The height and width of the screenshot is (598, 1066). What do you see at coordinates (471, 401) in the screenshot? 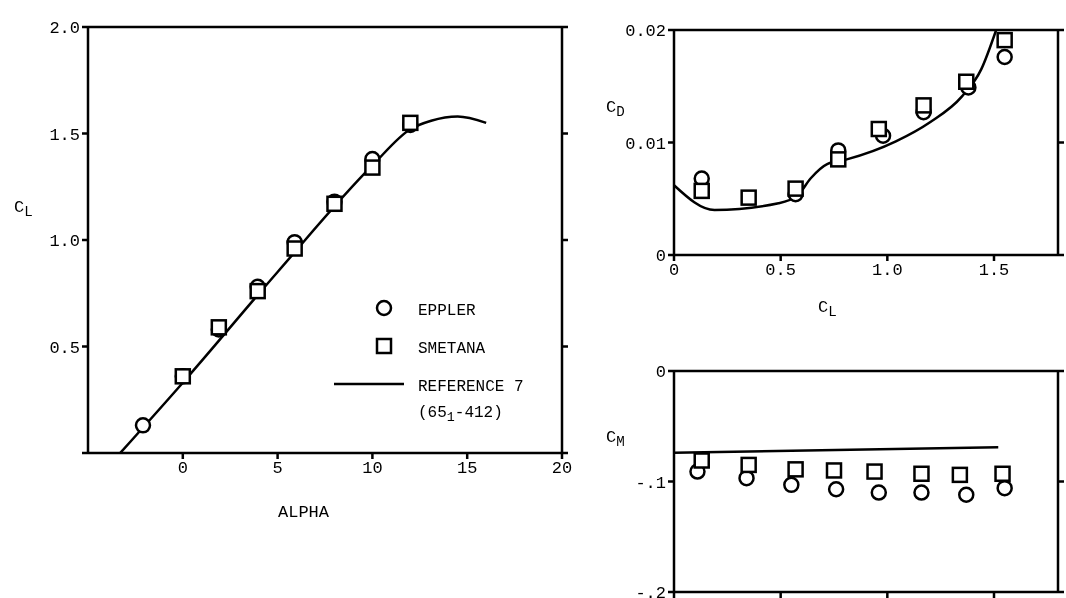
I see `legend-label: REFERENCE 7 (65$_{1}$-412)` at bounding box center [471, 401].